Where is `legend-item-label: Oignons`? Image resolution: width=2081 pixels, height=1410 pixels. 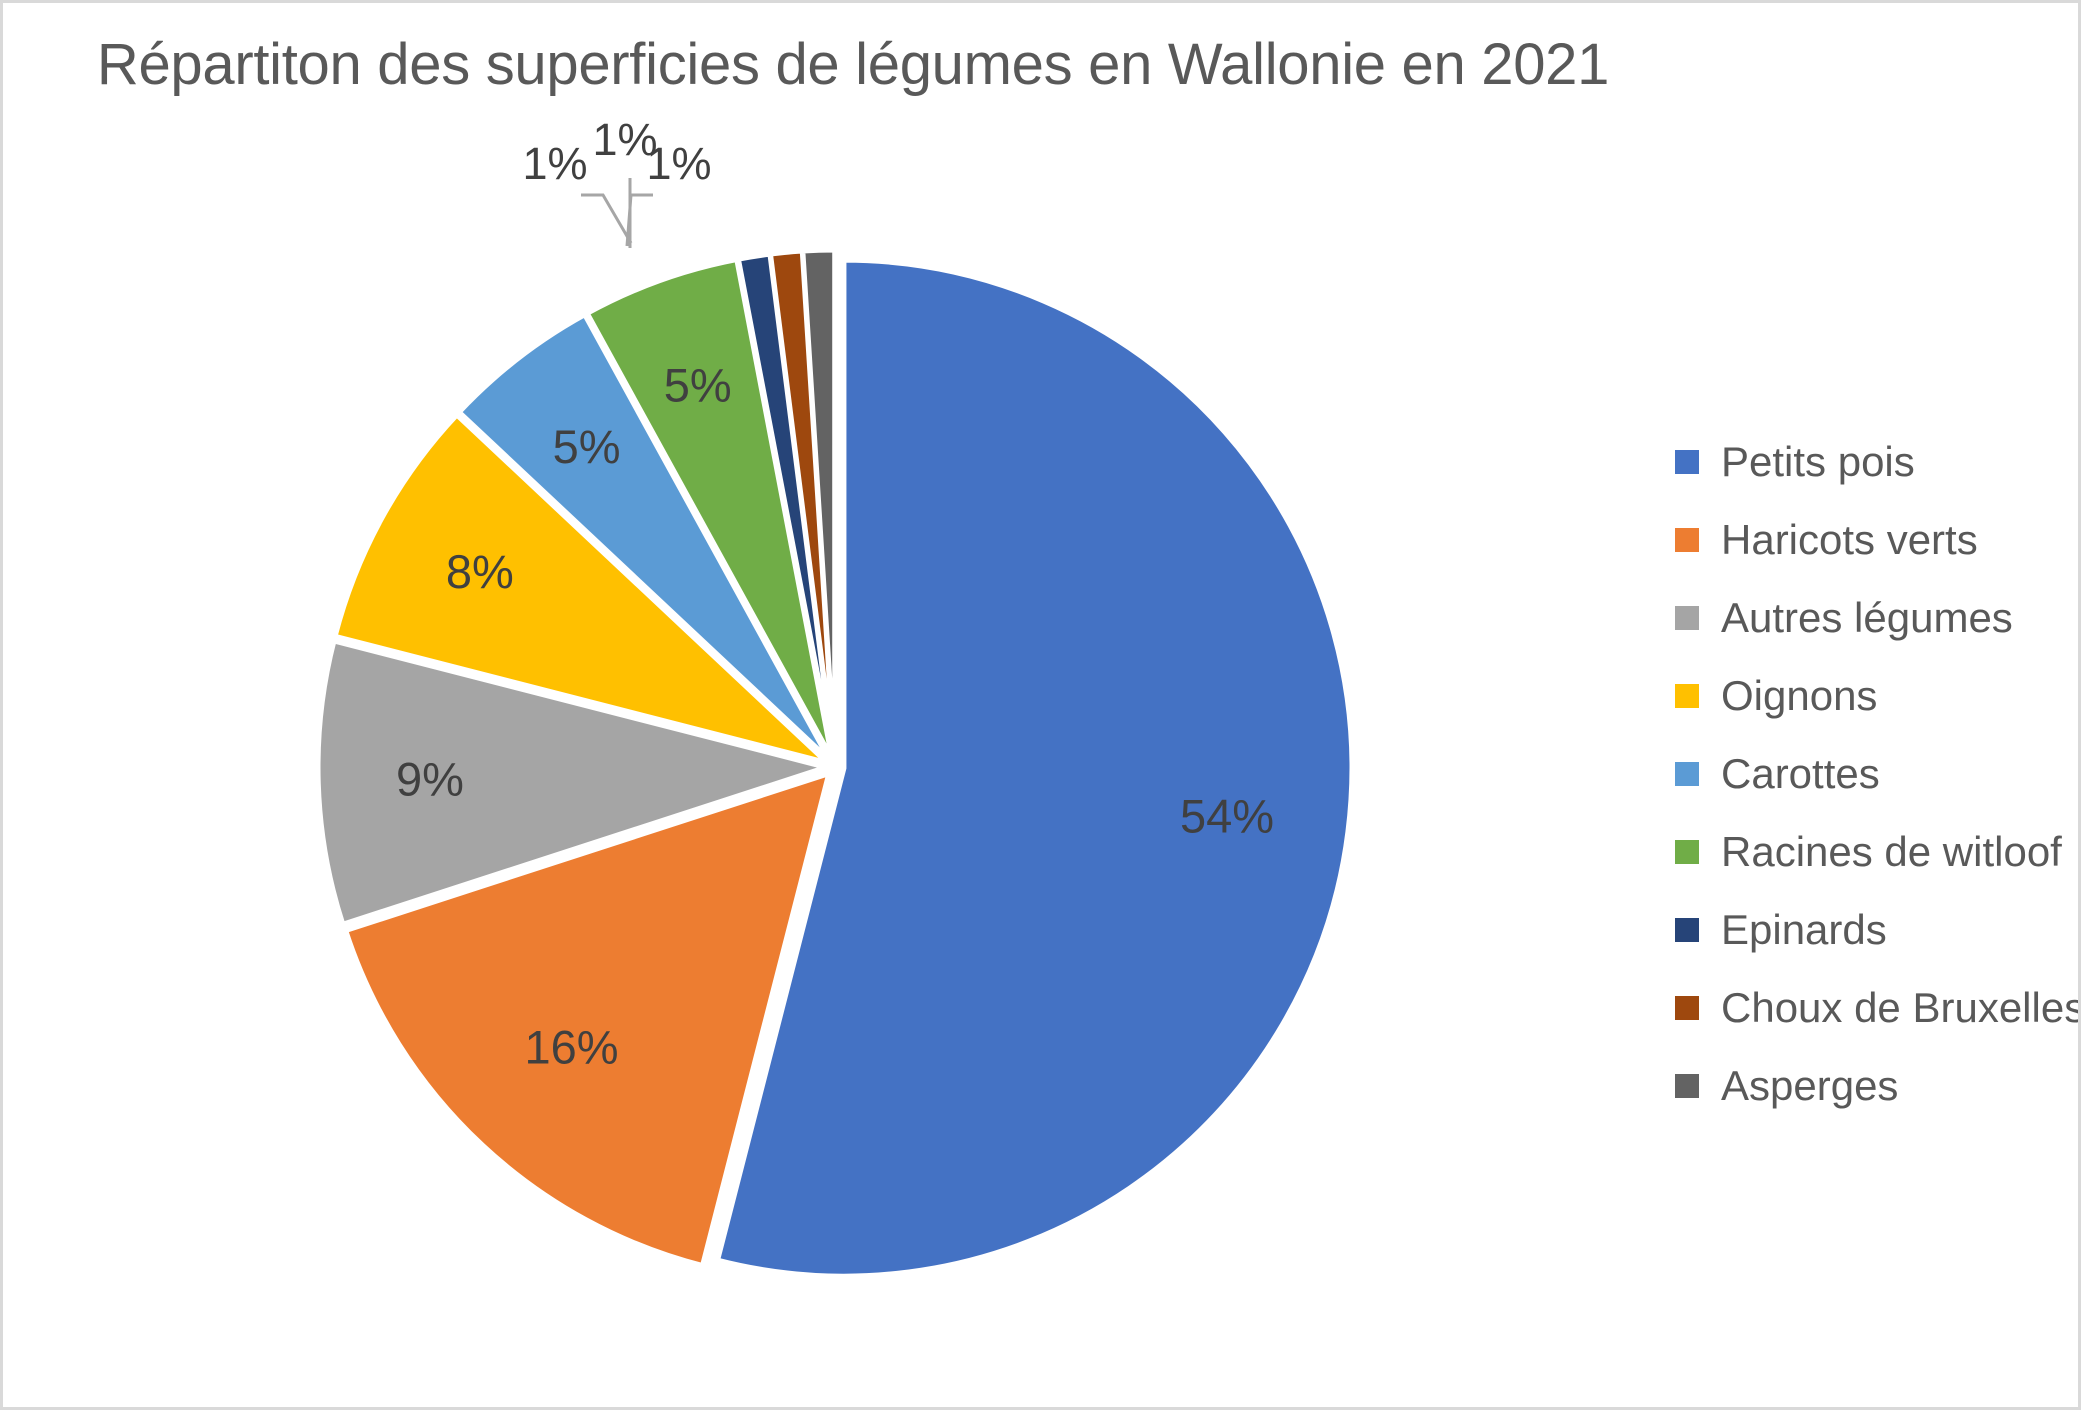 legend-item-label: Oignons is located at coordinates (1799, 695).